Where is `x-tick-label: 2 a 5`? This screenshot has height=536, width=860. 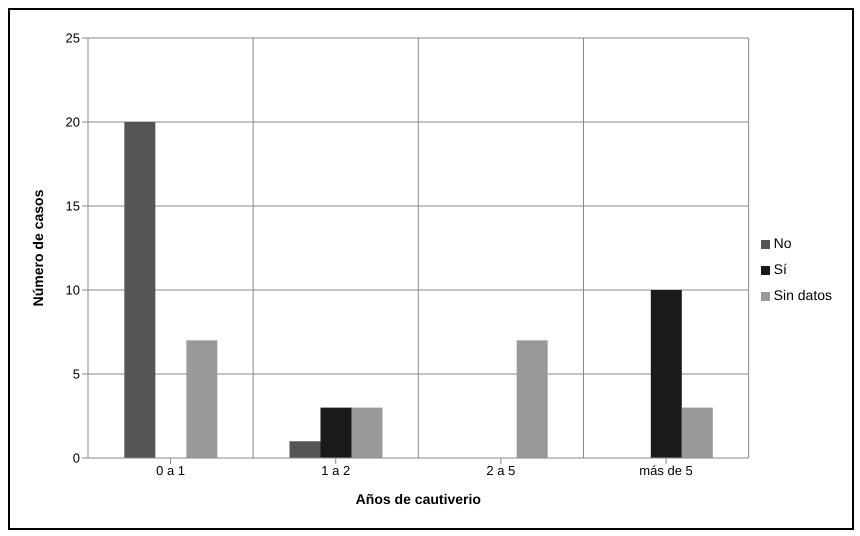
x-tick-label: 2 a 5 is located at coordinates (501, 470).